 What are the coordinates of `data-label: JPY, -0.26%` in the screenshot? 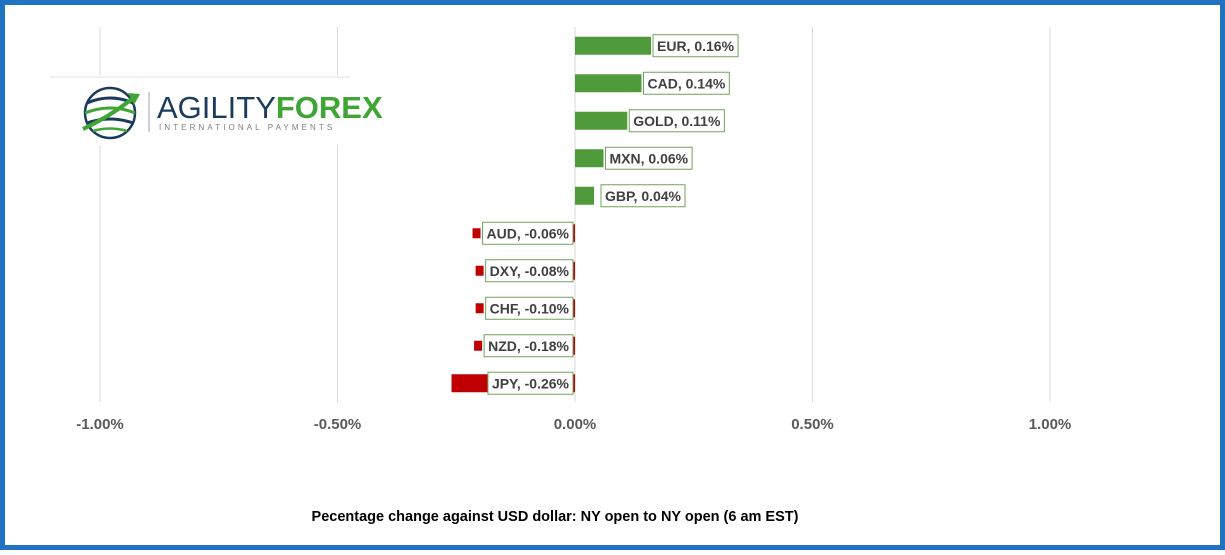 It's located at (531, 383).